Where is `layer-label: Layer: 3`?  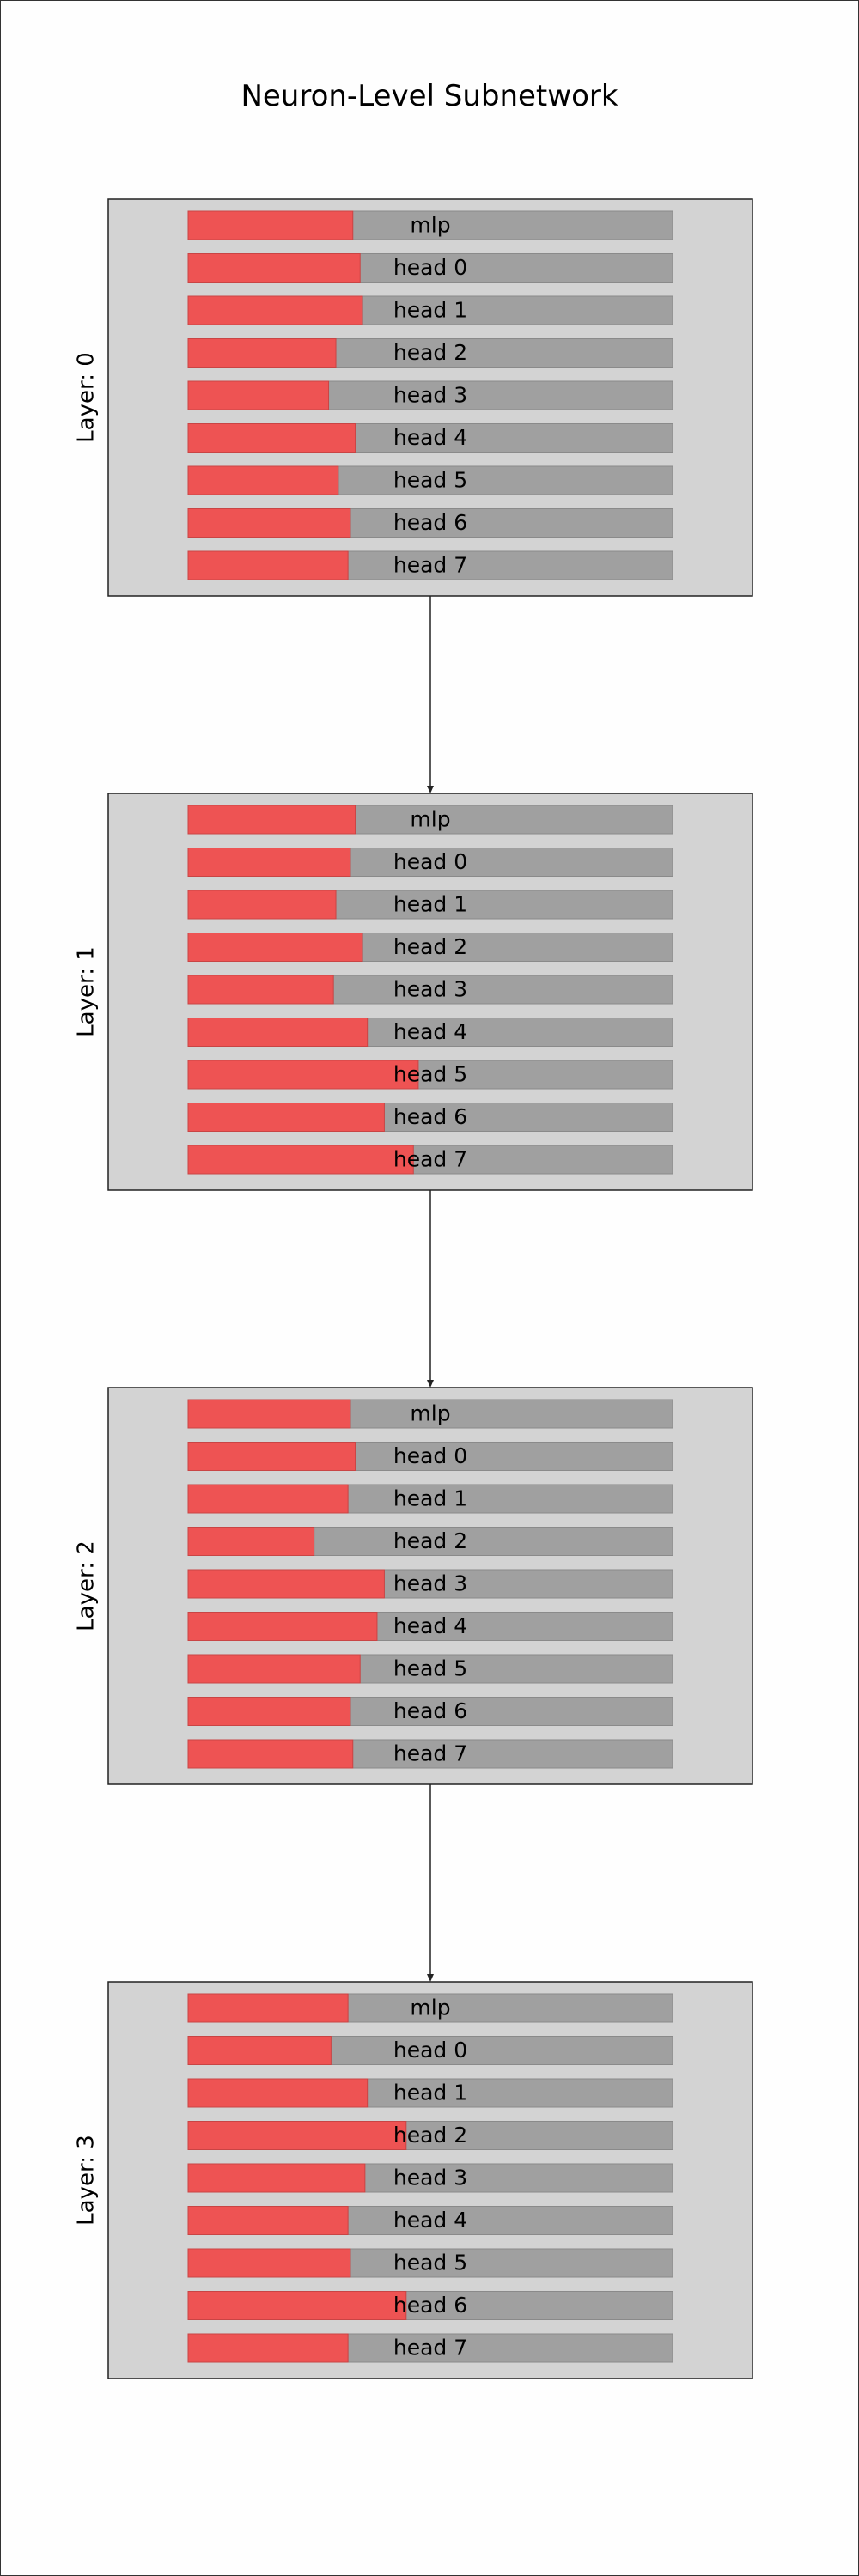 layer-label: Layer: 3 is located at coordinates (87, 2180).